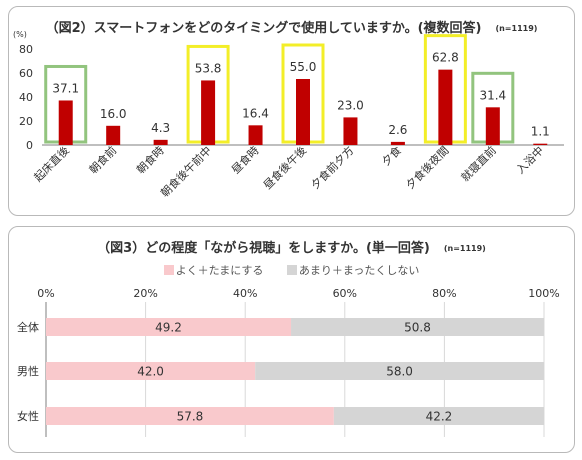 The height and width of the screenshot is (460, 582). Describe the element at coordinates (186, 171) in the screenshot. I see `x-tick-label: 朝食後午前中` at that location.